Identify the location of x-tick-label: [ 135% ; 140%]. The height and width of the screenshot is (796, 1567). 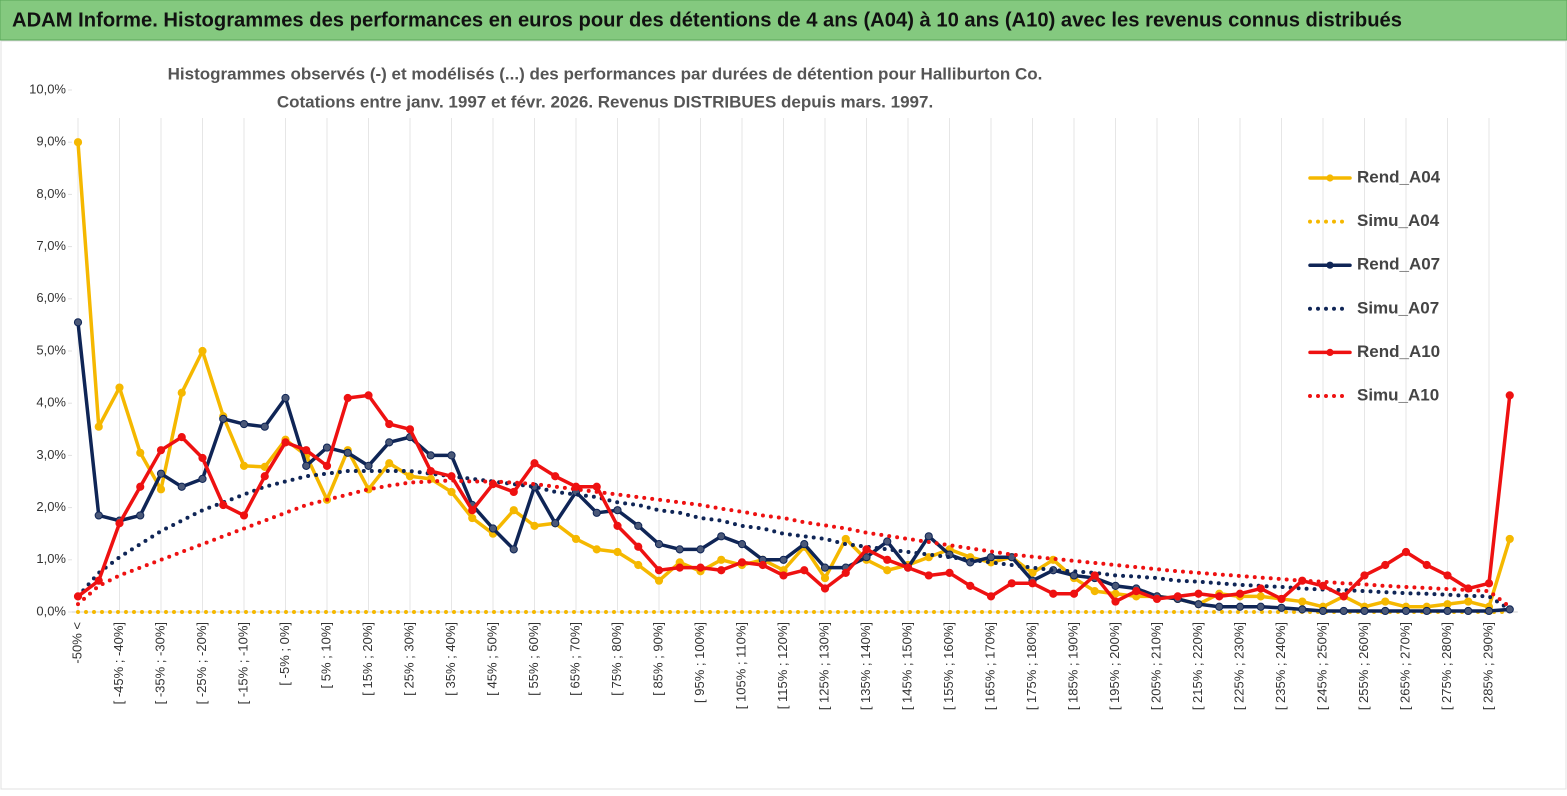
(865, 666).